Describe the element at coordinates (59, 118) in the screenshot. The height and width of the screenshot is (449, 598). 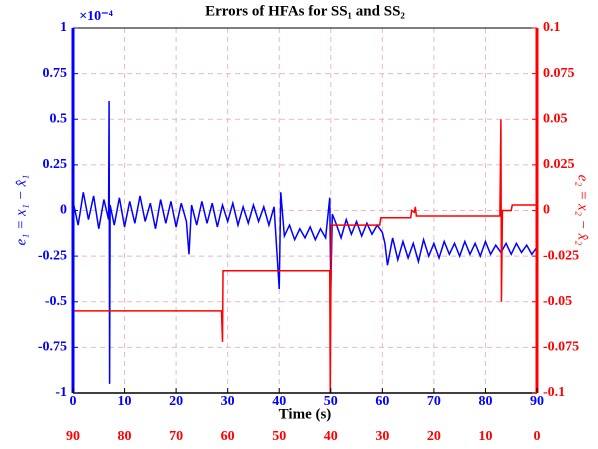
I see `y-tick-label: 0.5` at that location.